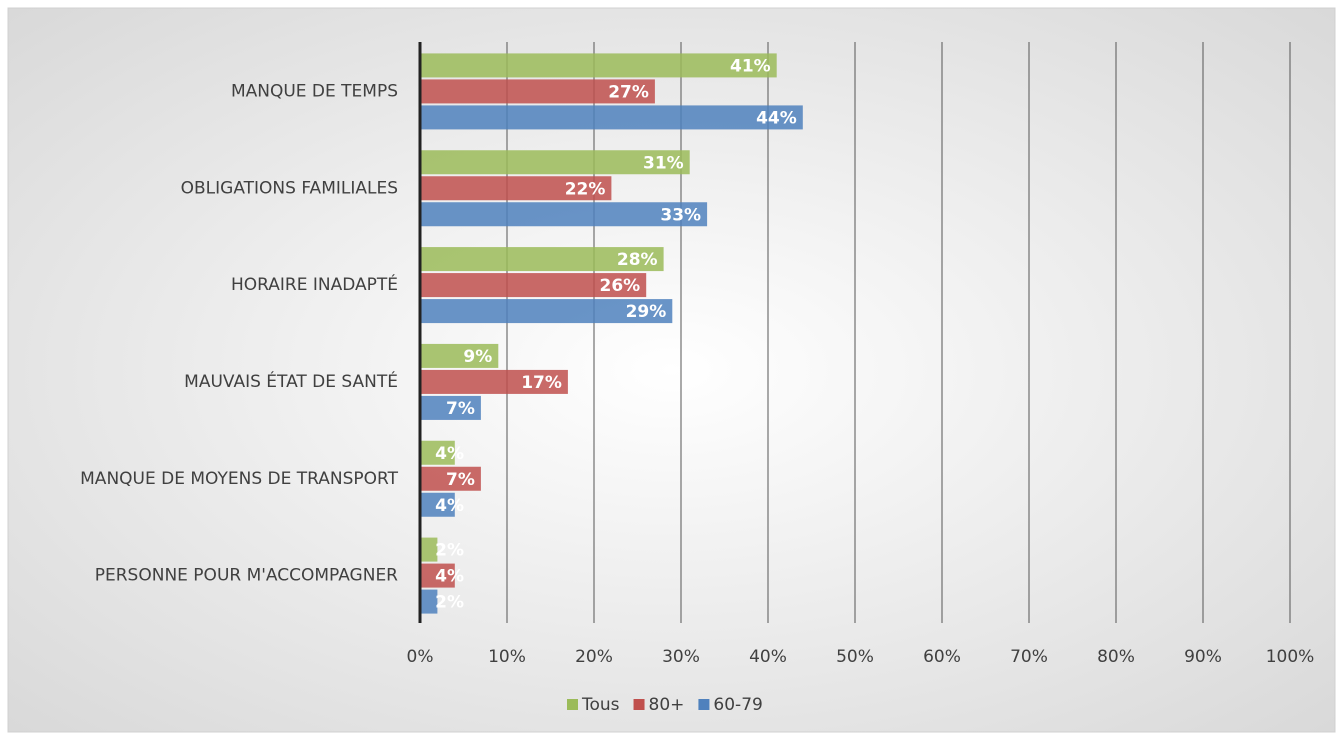  What do you see at coordinates (239, 479) in the screenshot?
I see `category-label: MANQUE DE MOYENS DE TRANSPORT` at bounding box center [239, 479].